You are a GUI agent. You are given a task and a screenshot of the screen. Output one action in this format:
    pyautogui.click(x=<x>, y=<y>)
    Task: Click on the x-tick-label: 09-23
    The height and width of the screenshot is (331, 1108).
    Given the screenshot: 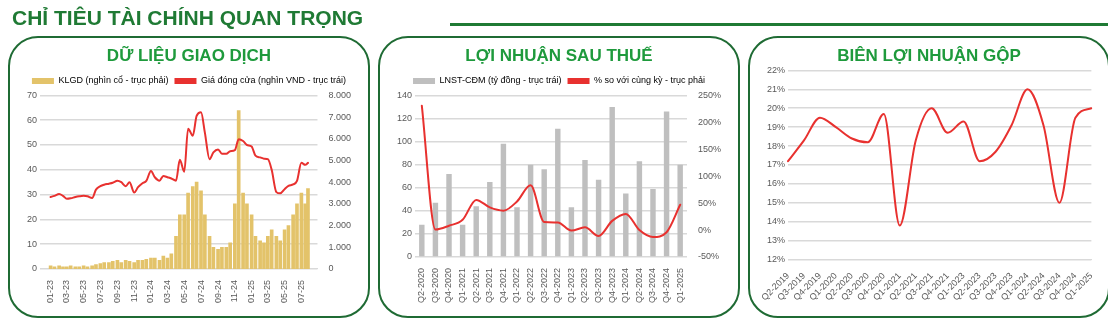 What is the action you would take?
    pyautogui.click(x=116, y=291)
    